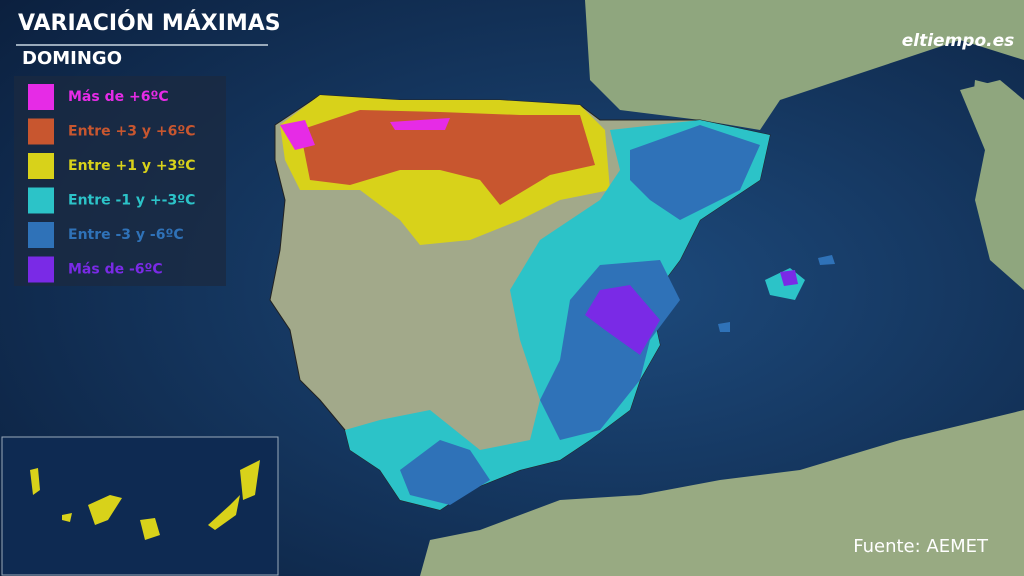  Describe the element at coordinates (992, 185) in the screenshot. I see `italy` at that location.